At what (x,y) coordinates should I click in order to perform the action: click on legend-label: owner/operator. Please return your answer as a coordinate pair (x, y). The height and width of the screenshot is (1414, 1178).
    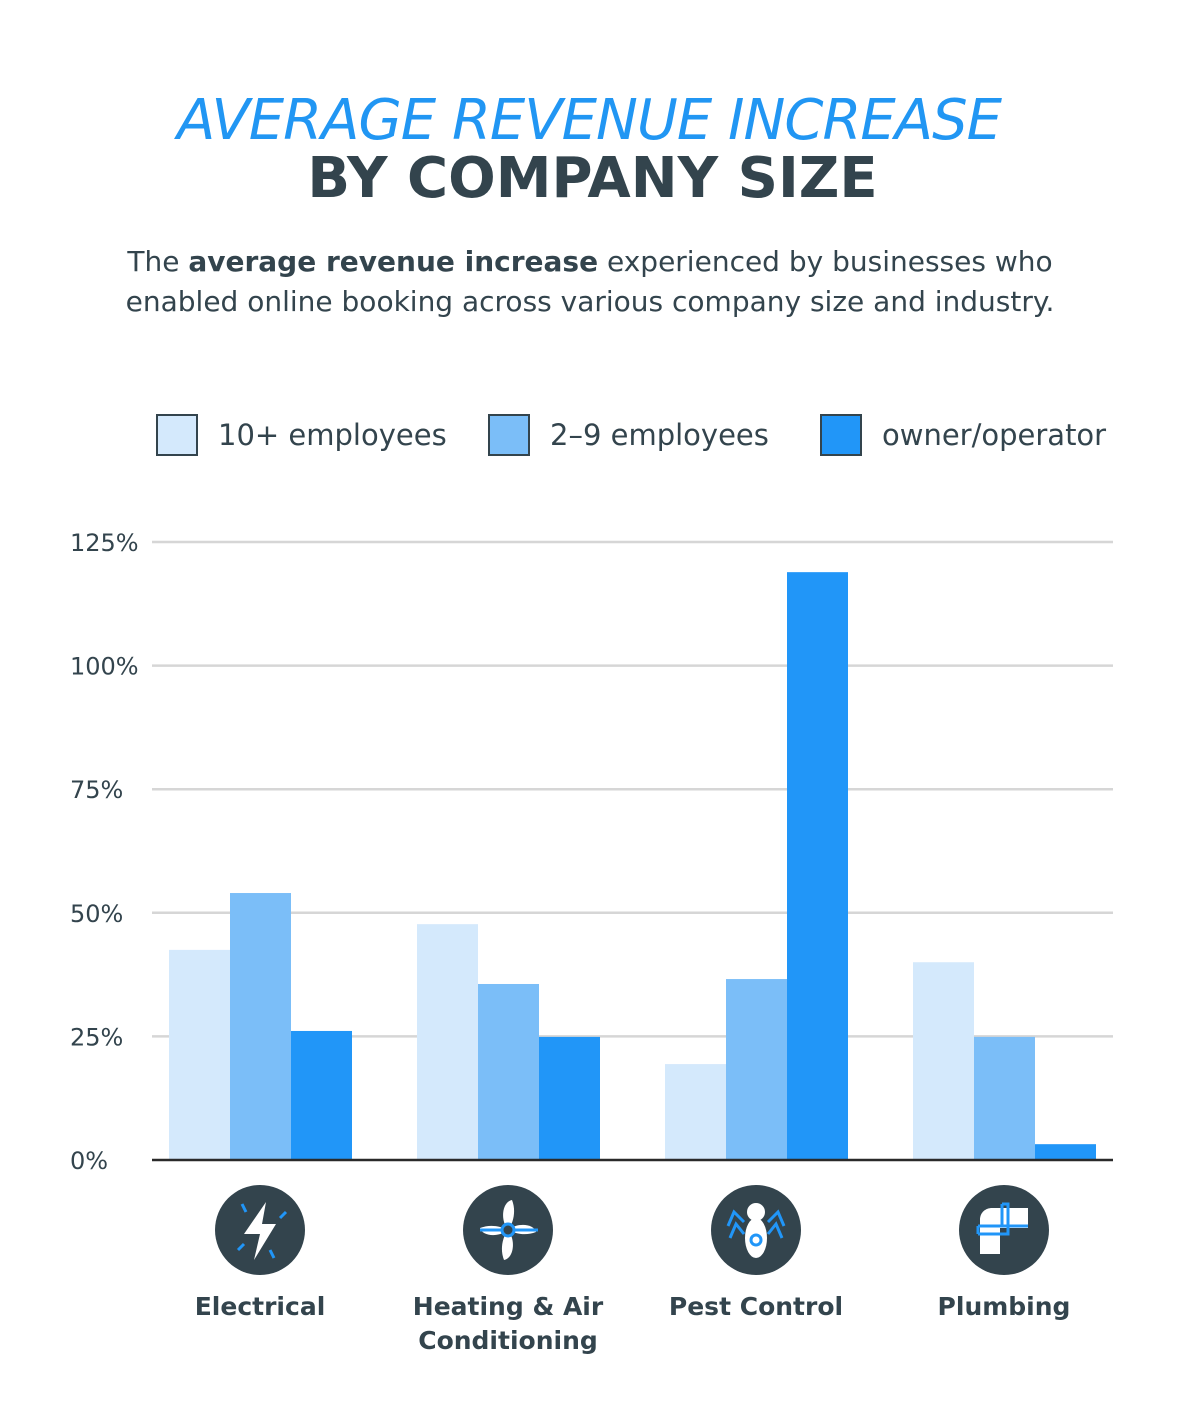
    Looking at the image, I should click on (994, 435).